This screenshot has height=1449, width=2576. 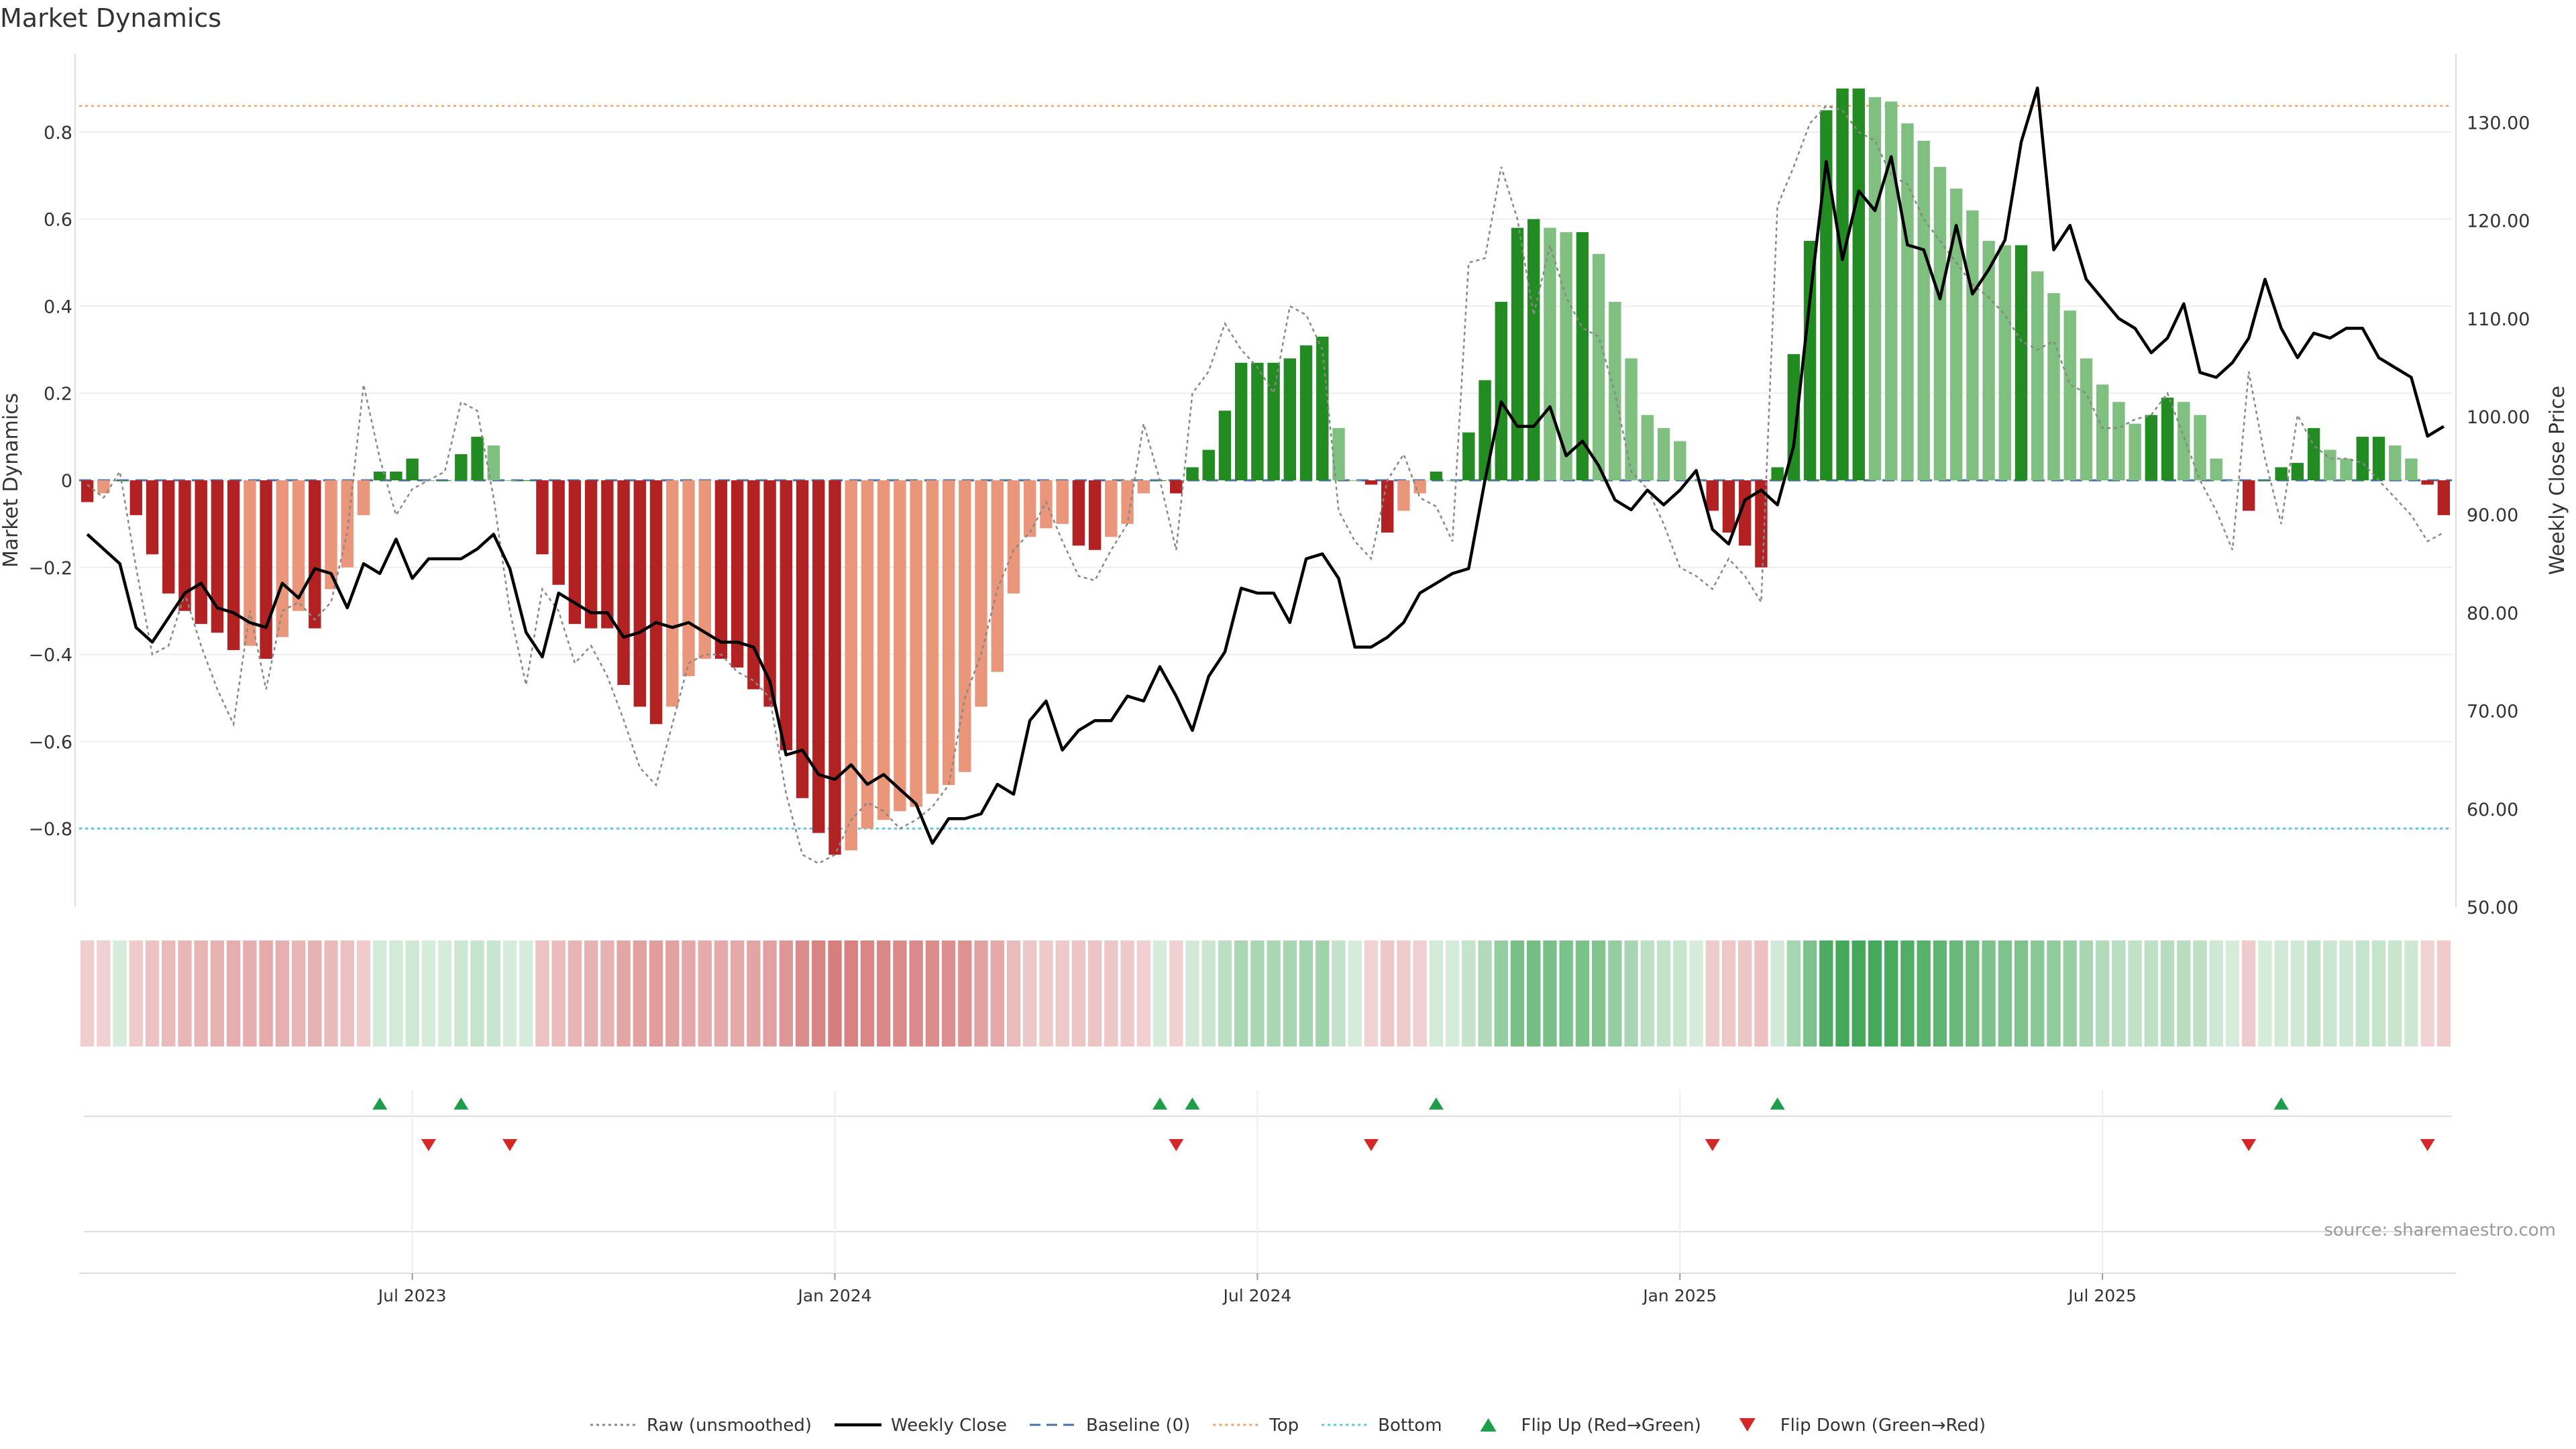 What do you see at coordinates (1109, 1425) in the screenshot?
I see `legend-item: Baseline (0)` at bounding box center [1109, 1425].